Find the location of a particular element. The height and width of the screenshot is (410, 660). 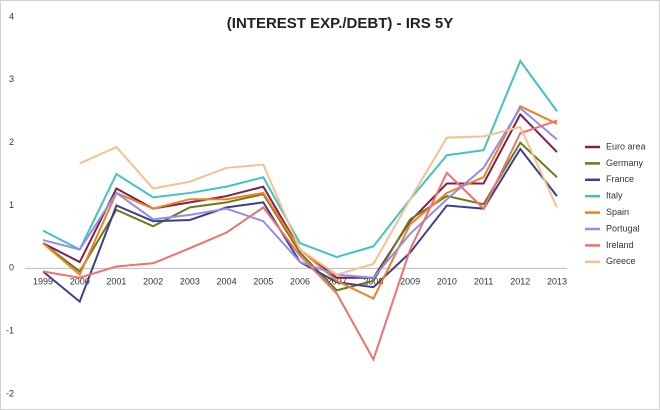

x-tick-label: 2012 is located at coordinates (520, 282).